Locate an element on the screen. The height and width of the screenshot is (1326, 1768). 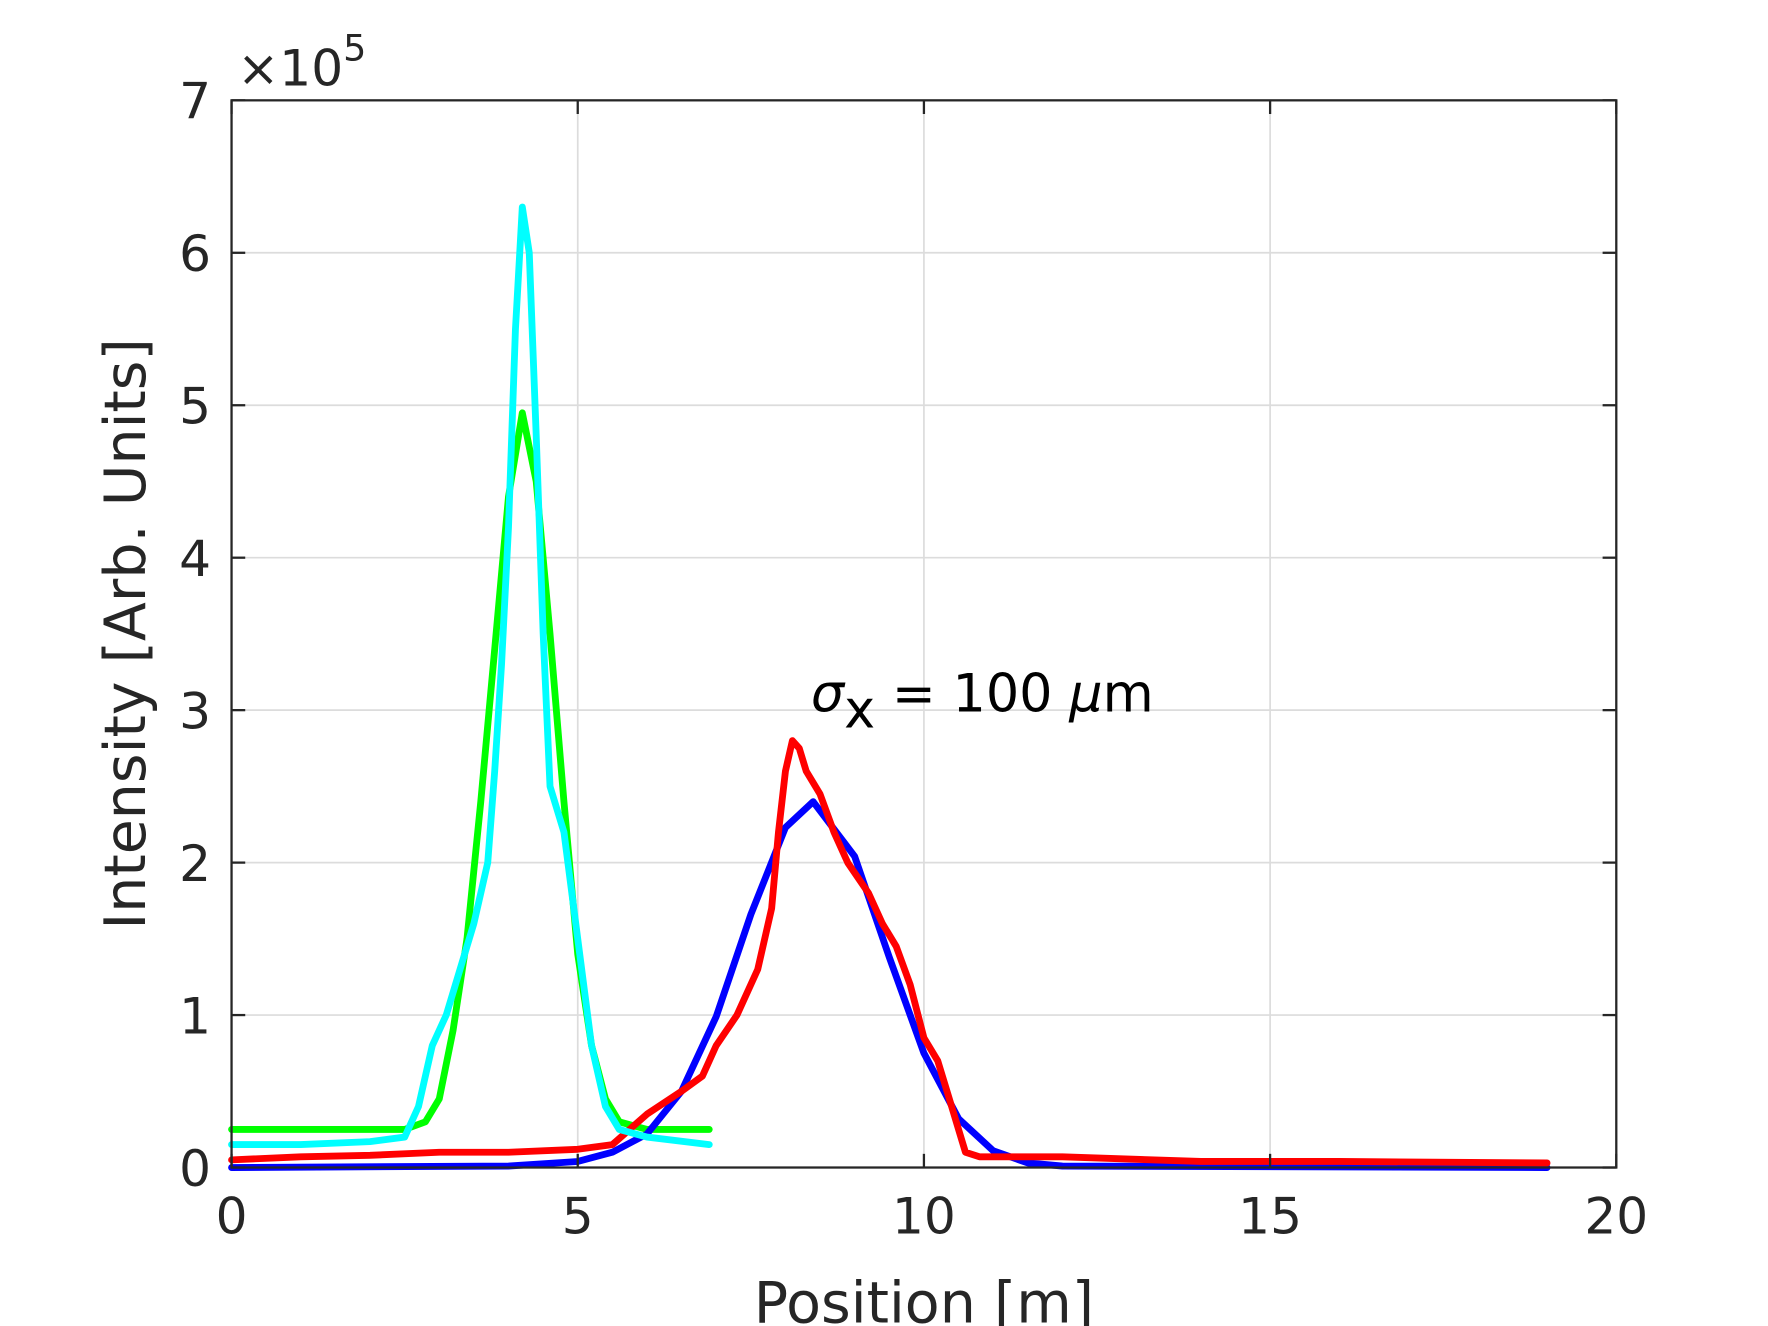
y-tick-label: 6 is located at coordinates (195, 253).